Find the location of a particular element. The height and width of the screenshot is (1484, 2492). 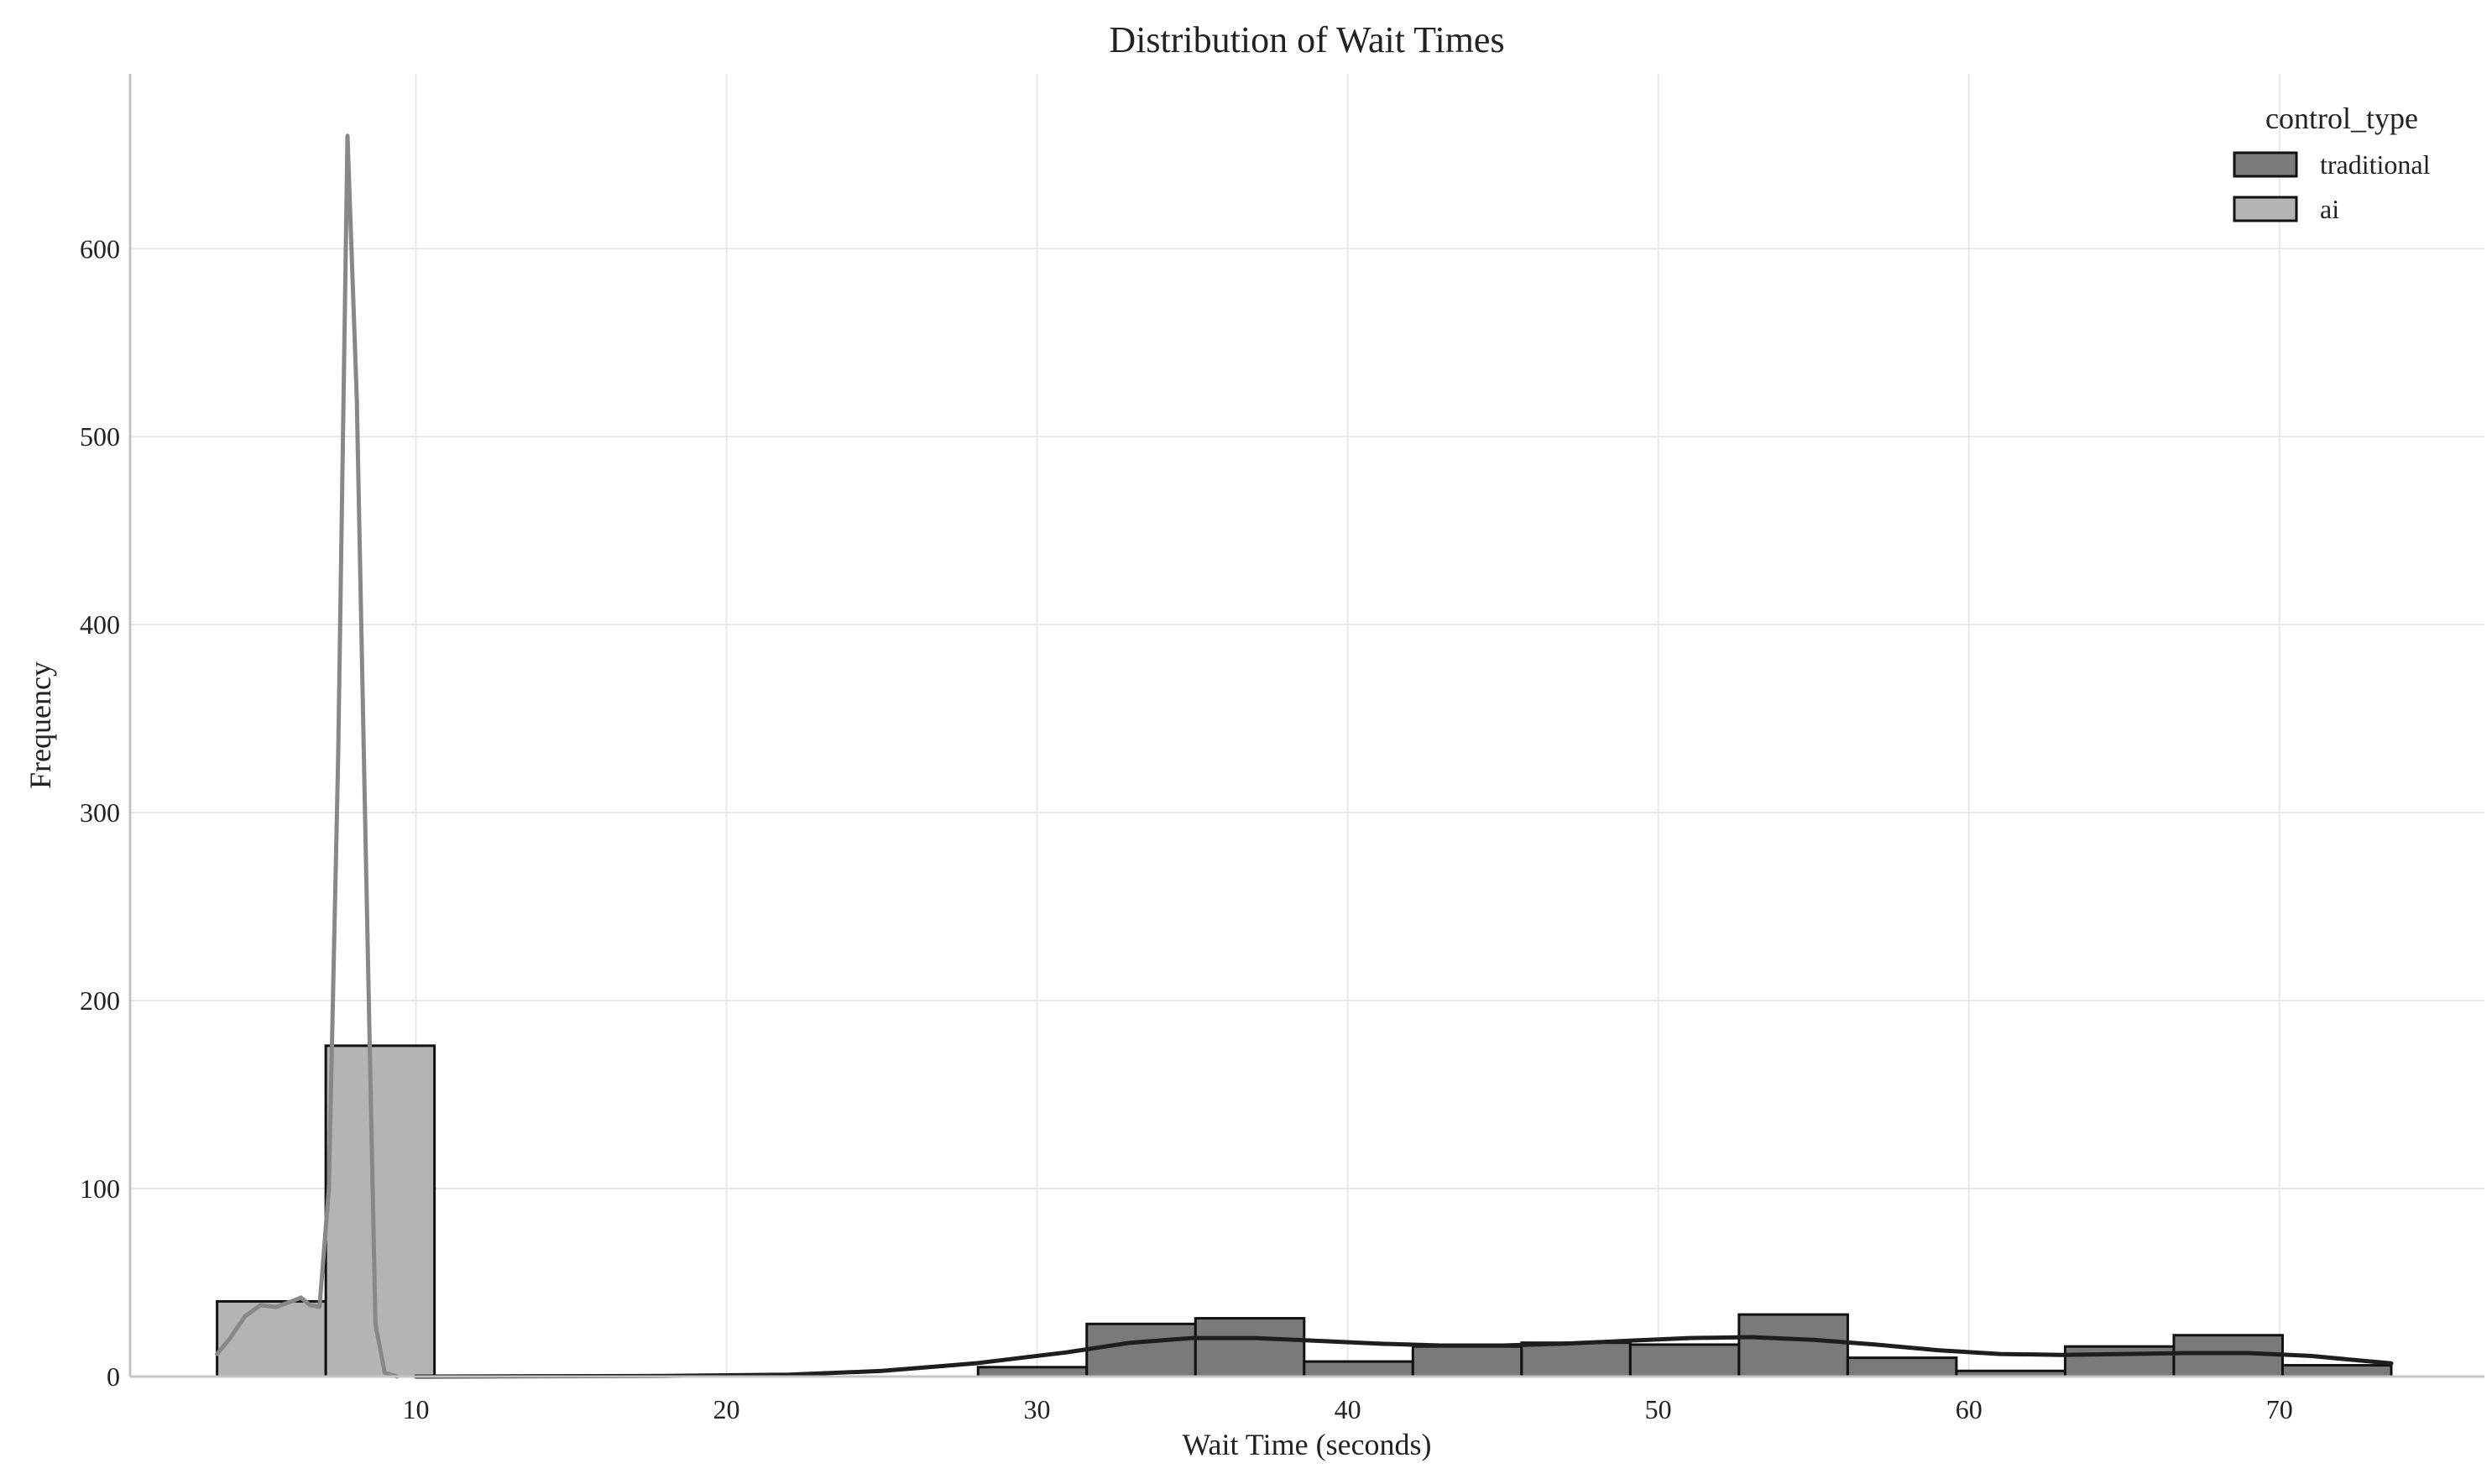

legend-title: control_type is located at coordinates (2341, 118).